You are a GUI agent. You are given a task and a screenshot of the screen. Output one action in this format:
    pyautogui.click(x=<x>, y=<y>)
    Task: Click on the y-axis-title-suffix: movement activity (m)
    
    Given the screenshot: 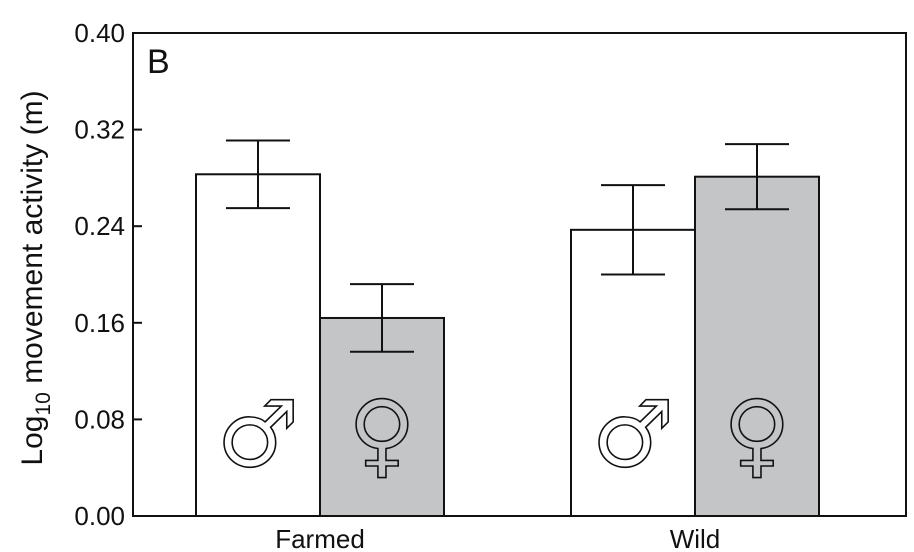 What is the action you would take?
    pyautogui.click(x=32, y=241)
    